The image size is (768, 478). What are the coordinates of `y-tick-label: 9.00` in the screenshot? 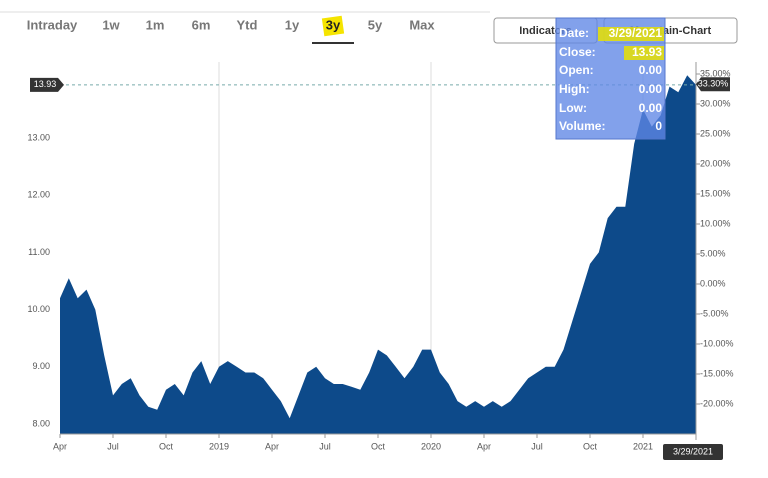 It's located at (41, 366).